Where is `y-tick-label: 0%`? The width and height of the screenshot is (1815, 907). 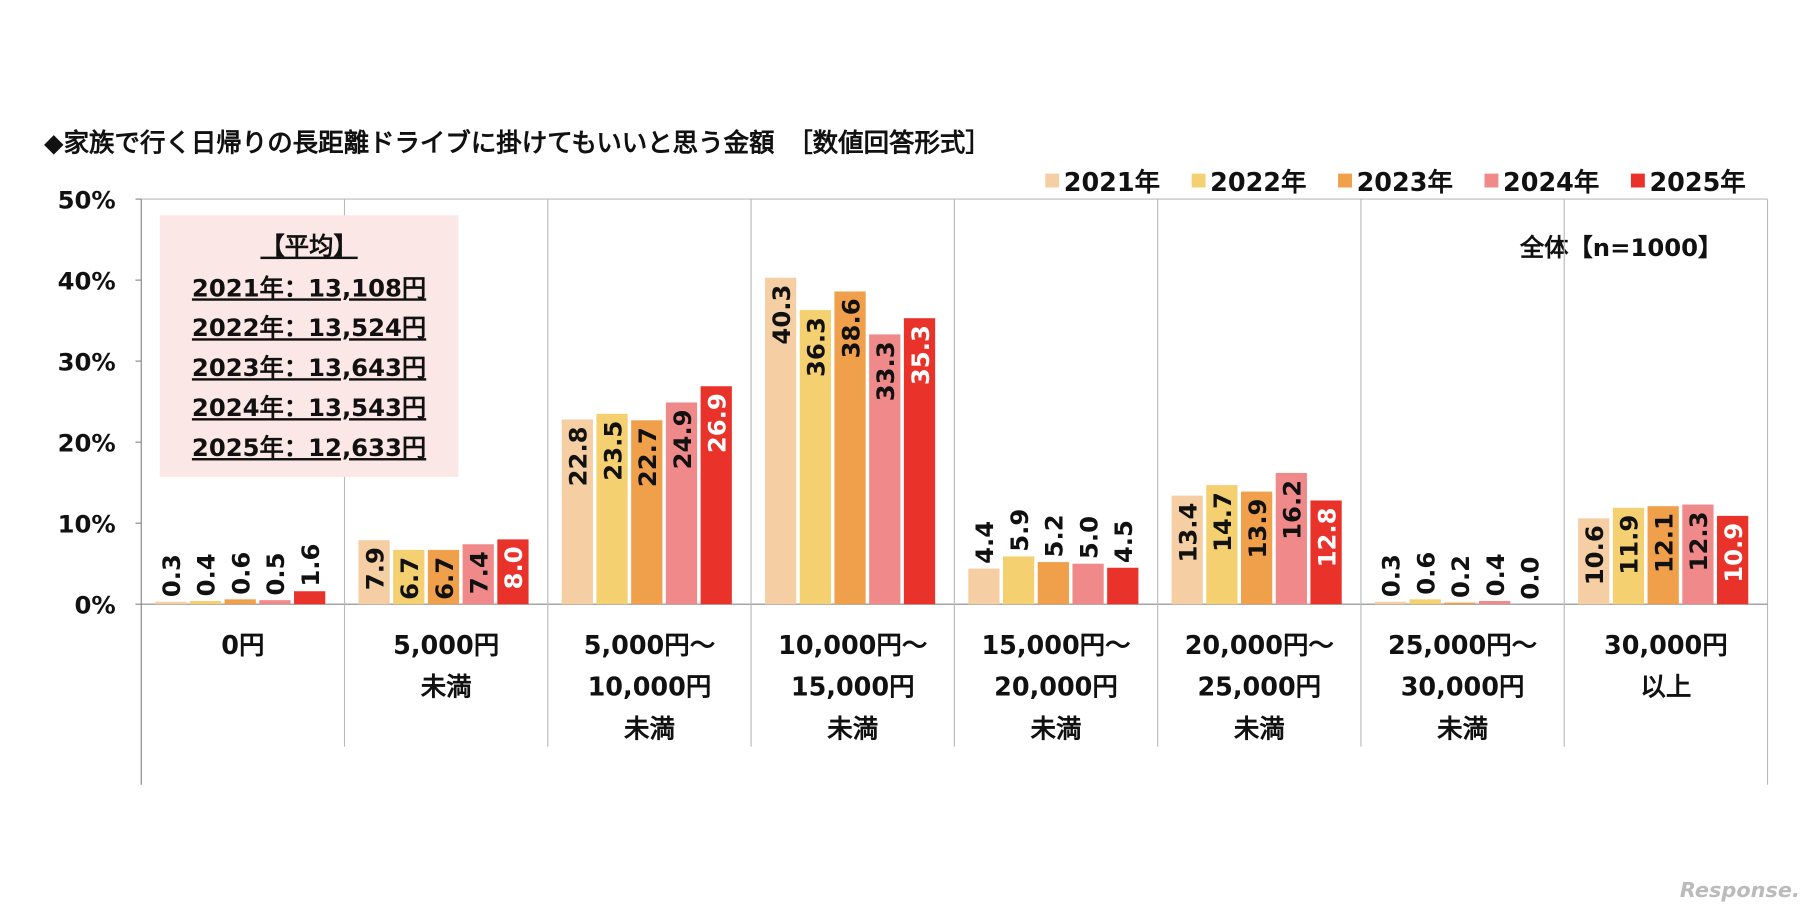 y-tick-label: 0% is located at coordinates (95, 604).